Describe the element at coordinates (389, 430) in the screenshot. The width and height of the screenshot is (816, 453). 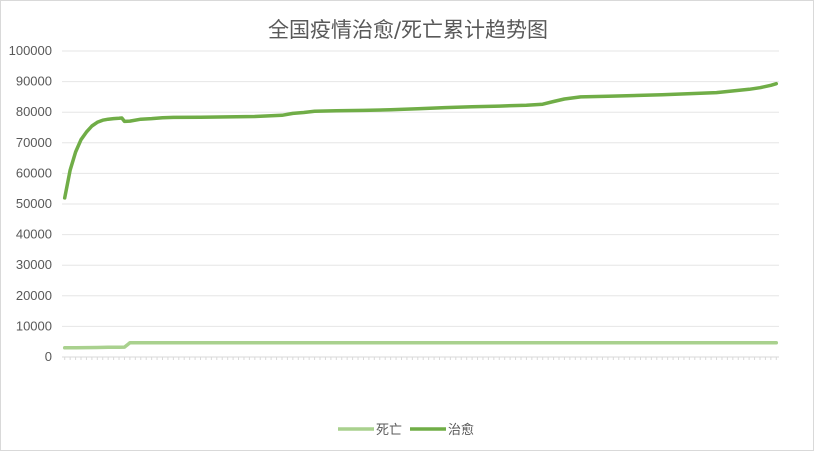
I see `legend-label: 死亡` at that location.